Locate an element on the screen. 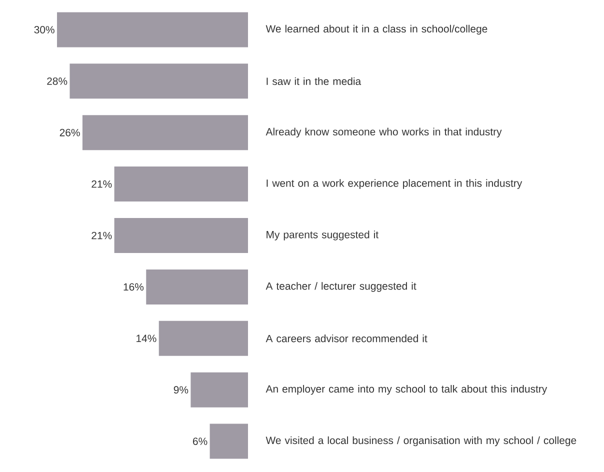  y-tick-label: A teacher / lecturer suggested it is located at coordinates (341, 287).